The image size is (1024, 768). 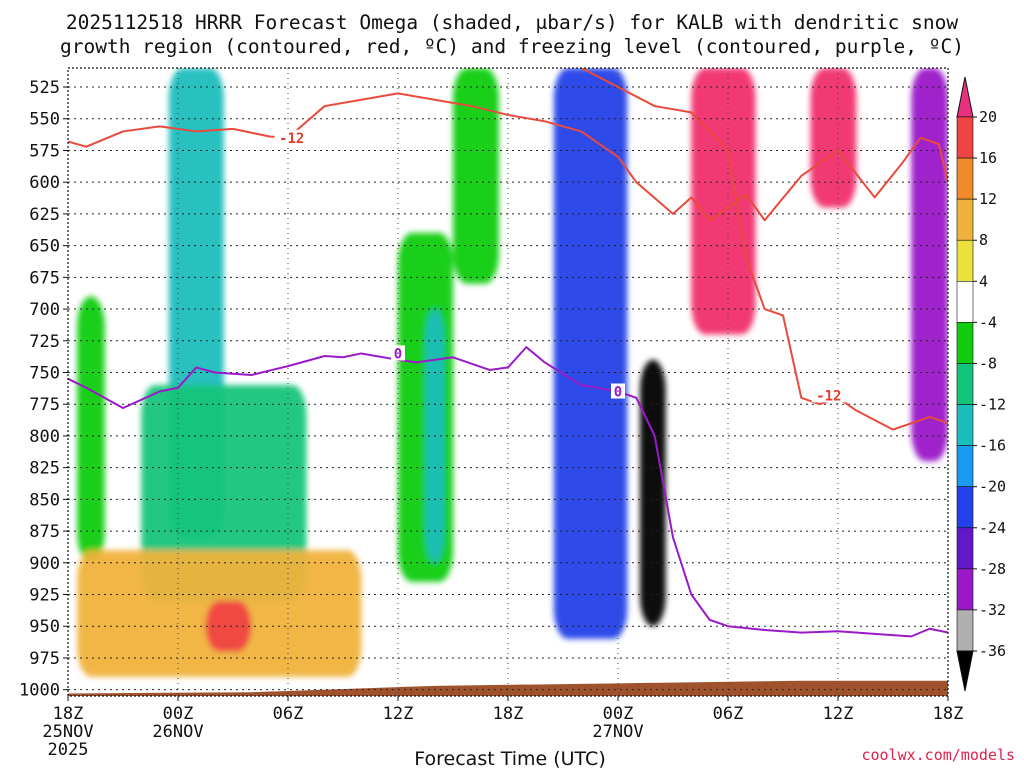 I want to click on contour-label-3: 0, so click(x=618, y=393).